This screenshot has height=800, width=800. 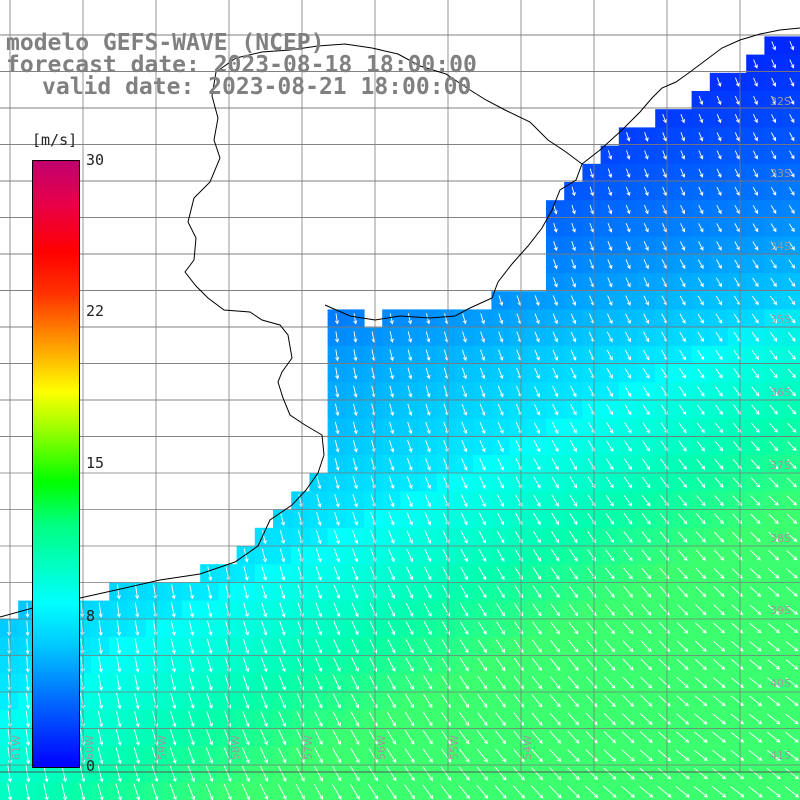 What do you see at coordinates (780, 610) in the screenshot?
I see `latitude-label: 39S` at bounding box center [780, 610].